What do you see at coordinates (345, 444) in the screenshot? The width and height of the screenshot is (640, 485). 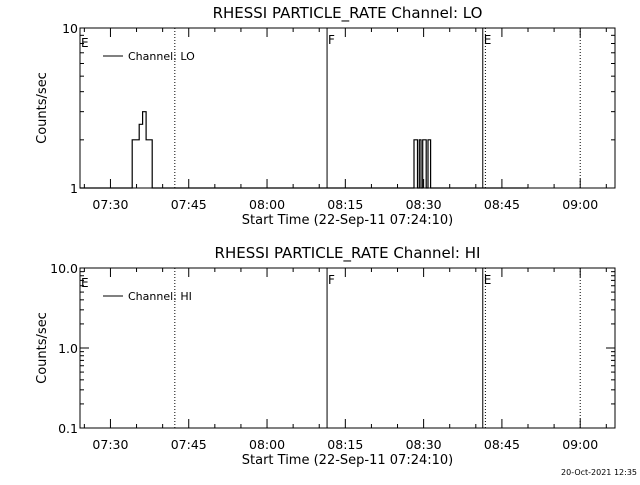 I see `panel2-x-tick-label: 08:15` at bounding box center [345, 444].